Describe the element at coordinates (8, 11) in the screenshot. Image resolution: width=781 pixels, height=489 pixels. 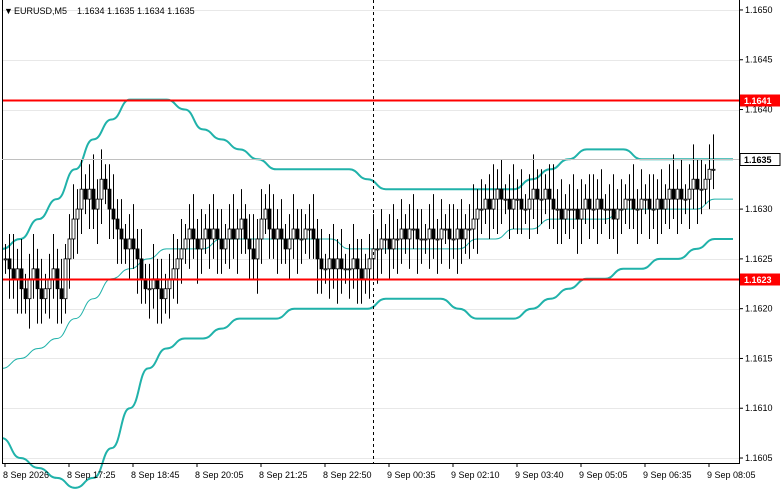
I see `dropdown-arrow-icon: ▼` at that location.